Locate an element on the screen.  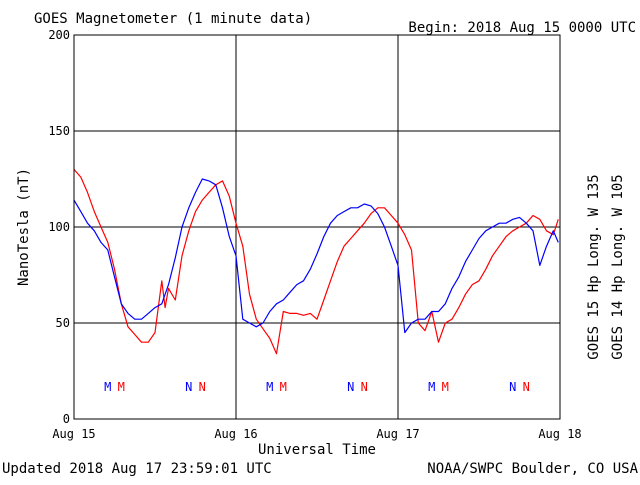
updated-timestamp: Updated 2018 Aug 17 23:59:01 UTC is located at coordinates (137, 469).